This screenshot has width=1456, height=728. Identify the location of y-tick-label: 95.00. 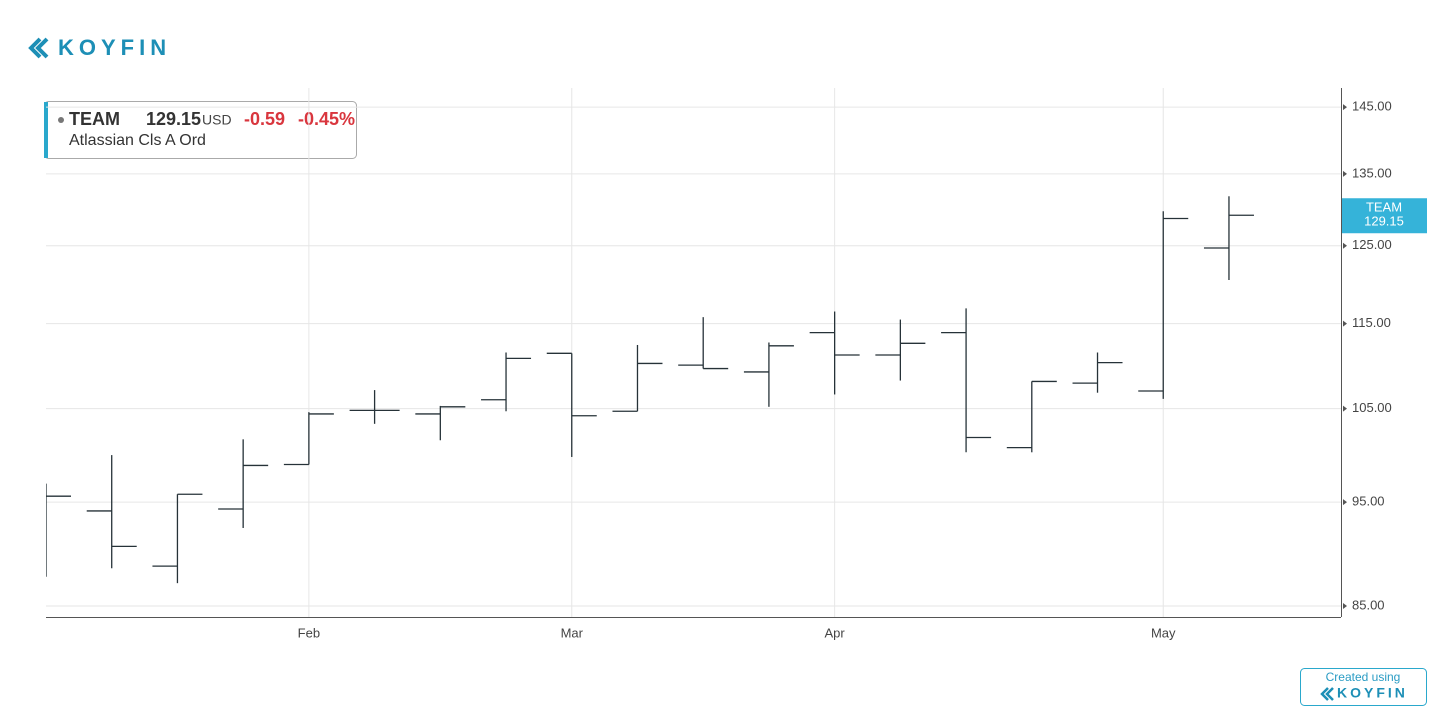
(1368, 501).